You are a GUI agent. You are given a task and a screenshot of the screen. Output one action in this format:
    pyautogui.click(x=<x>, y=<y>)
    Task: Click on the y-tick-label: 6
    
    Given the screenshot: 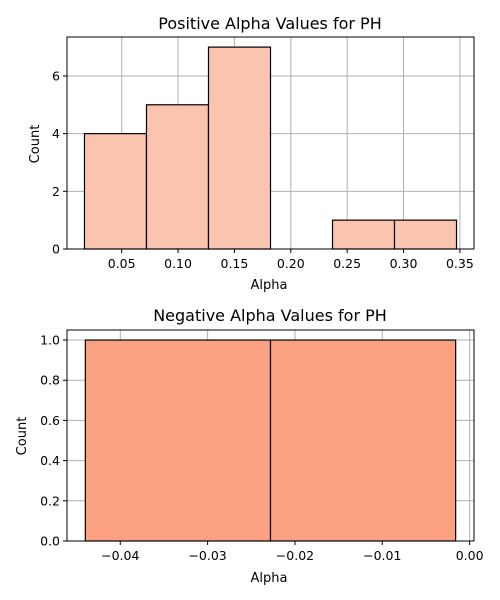 What is the action you would take?
    pyautogui.click(x=56, y=75)
    